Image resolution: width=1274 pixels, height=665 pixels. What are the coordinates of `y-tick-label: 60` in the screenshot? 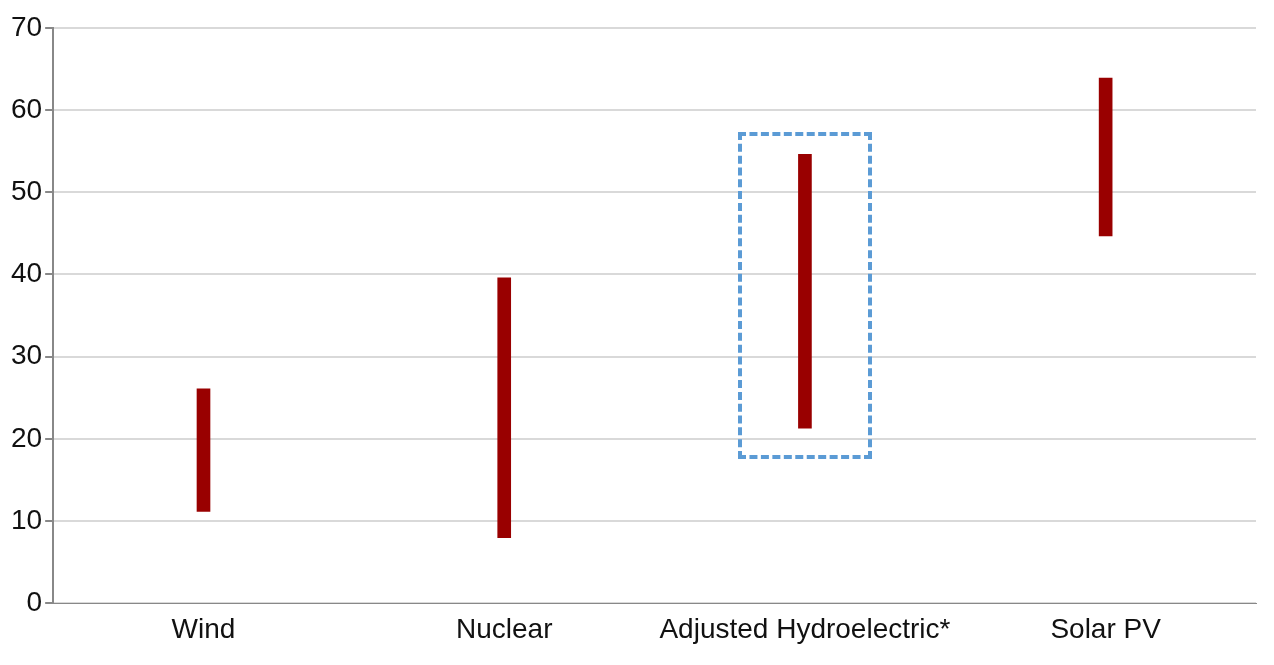 It's located at (26, 108).